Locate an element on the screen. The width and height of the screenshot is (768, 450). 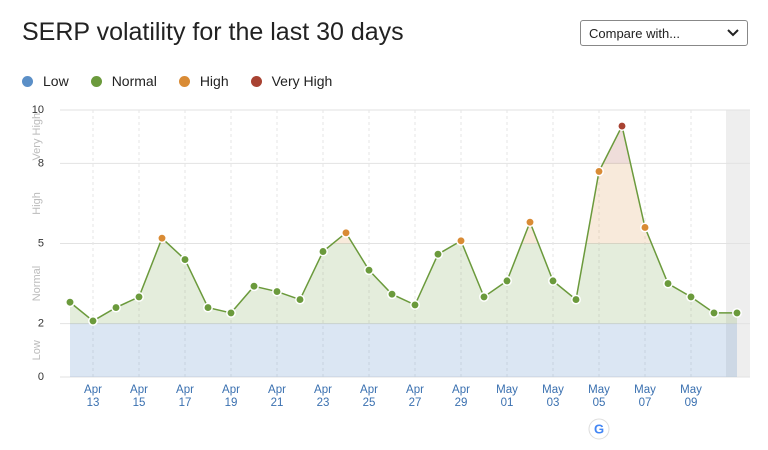
legend-item: Very High is located at coordinates (291, 81).